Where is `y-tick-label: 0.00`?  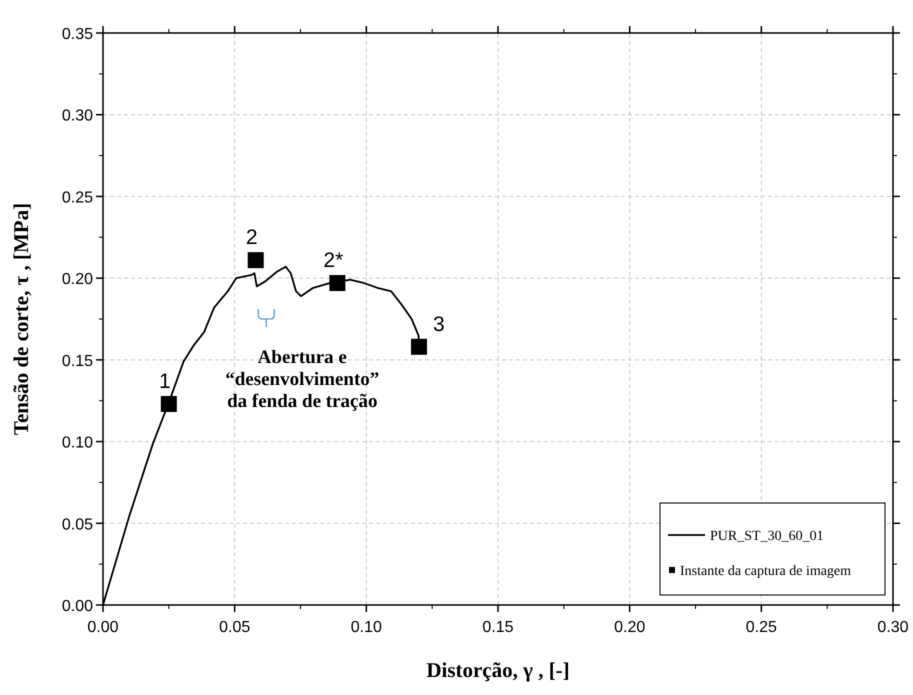
y-tick-label: 0.00 is located at coordinates (78, 606).